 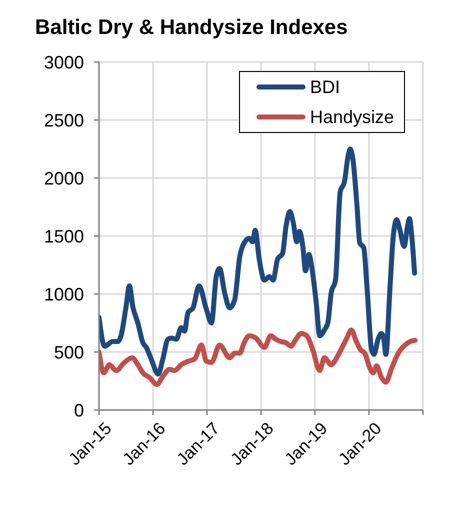 What do you see at coordinates (325, 87) in the screenshot?
I see `legend-label: BDI` at bounding box center [325, 87].